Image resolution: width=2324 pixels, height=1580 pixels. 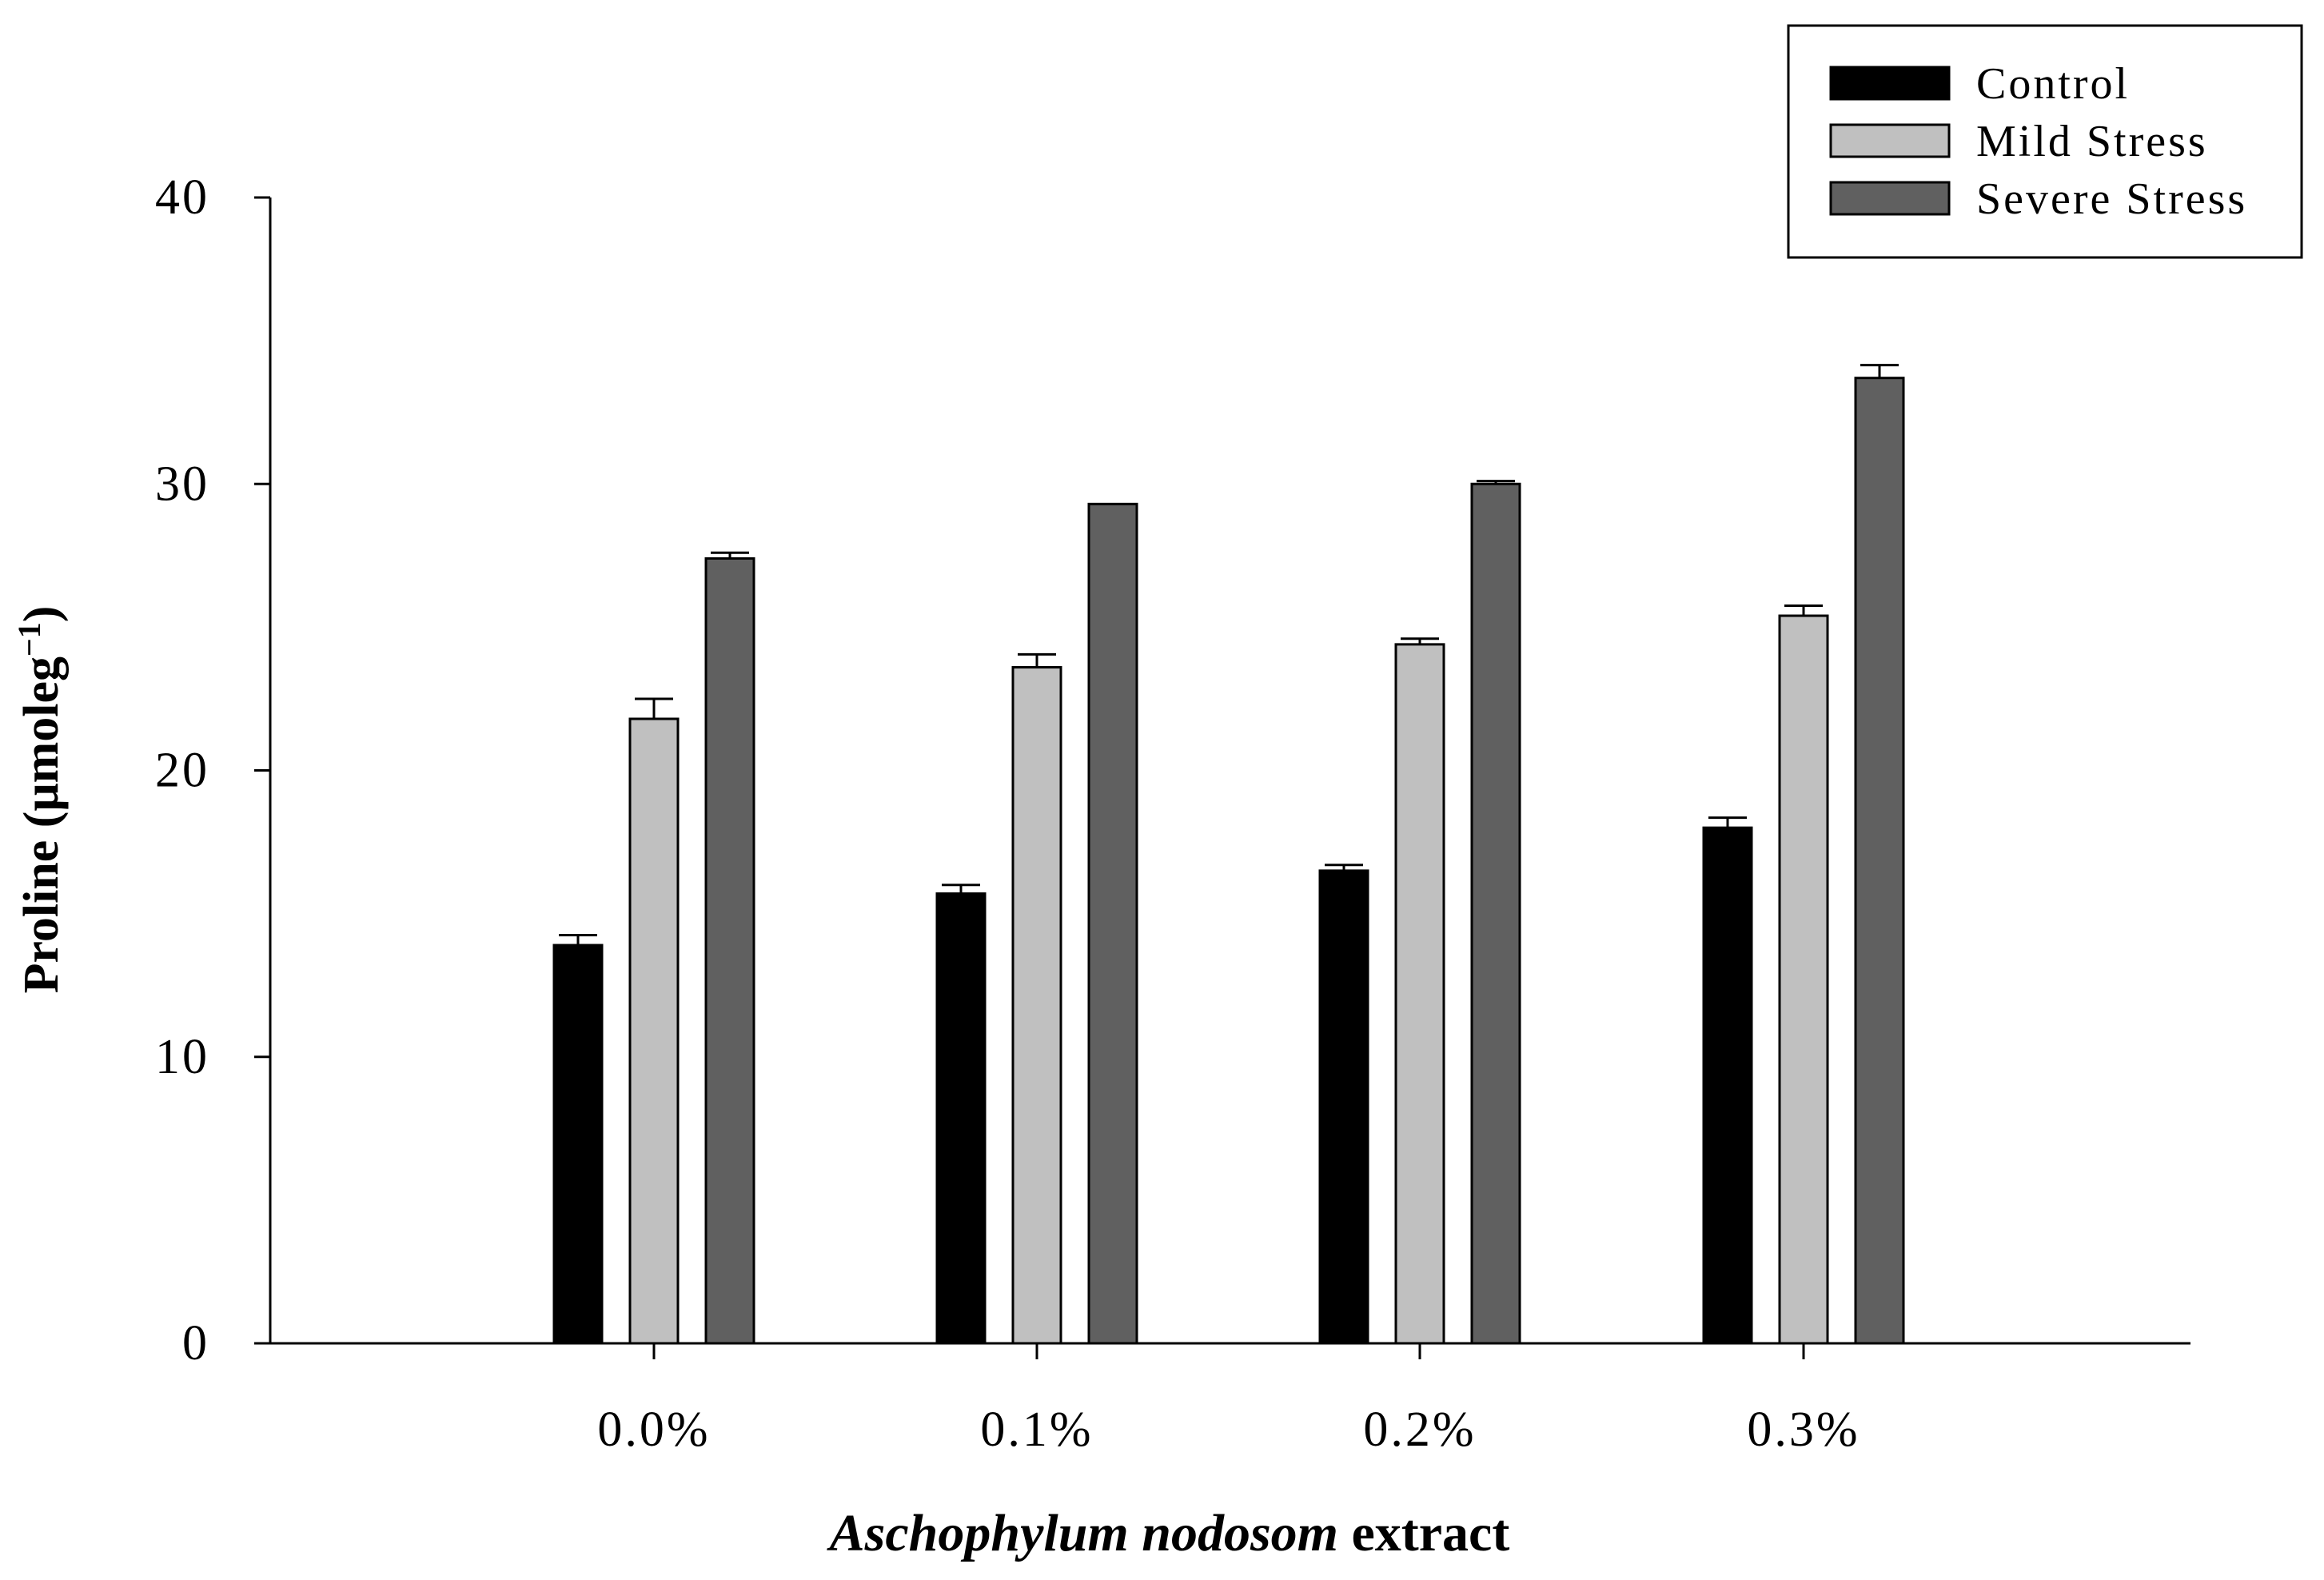 What do you see at coordinates (2092, 141) in the screenshot?
I see `legend-label-1: Mild Stress` at bounding box center [2092, 141].